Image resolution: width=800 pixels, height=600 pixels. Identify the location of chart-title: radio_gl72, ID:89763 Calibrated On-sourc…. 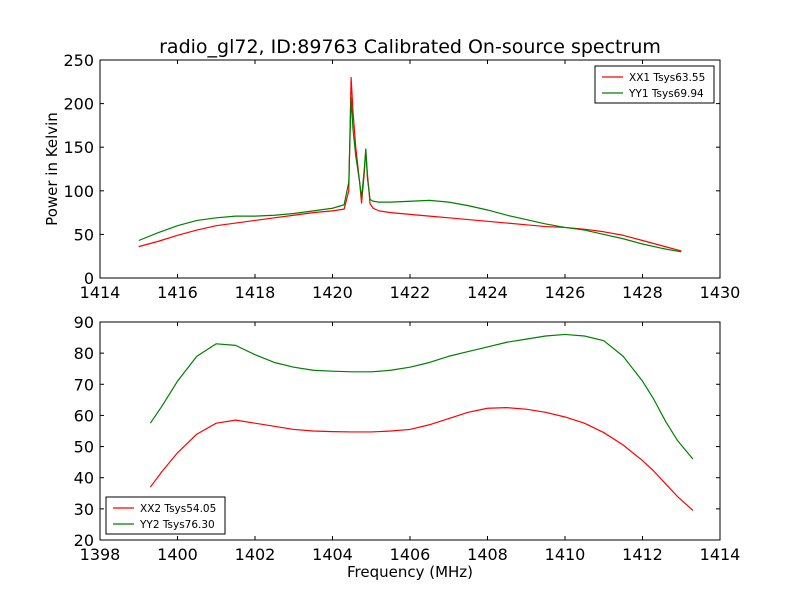
(410, 47).